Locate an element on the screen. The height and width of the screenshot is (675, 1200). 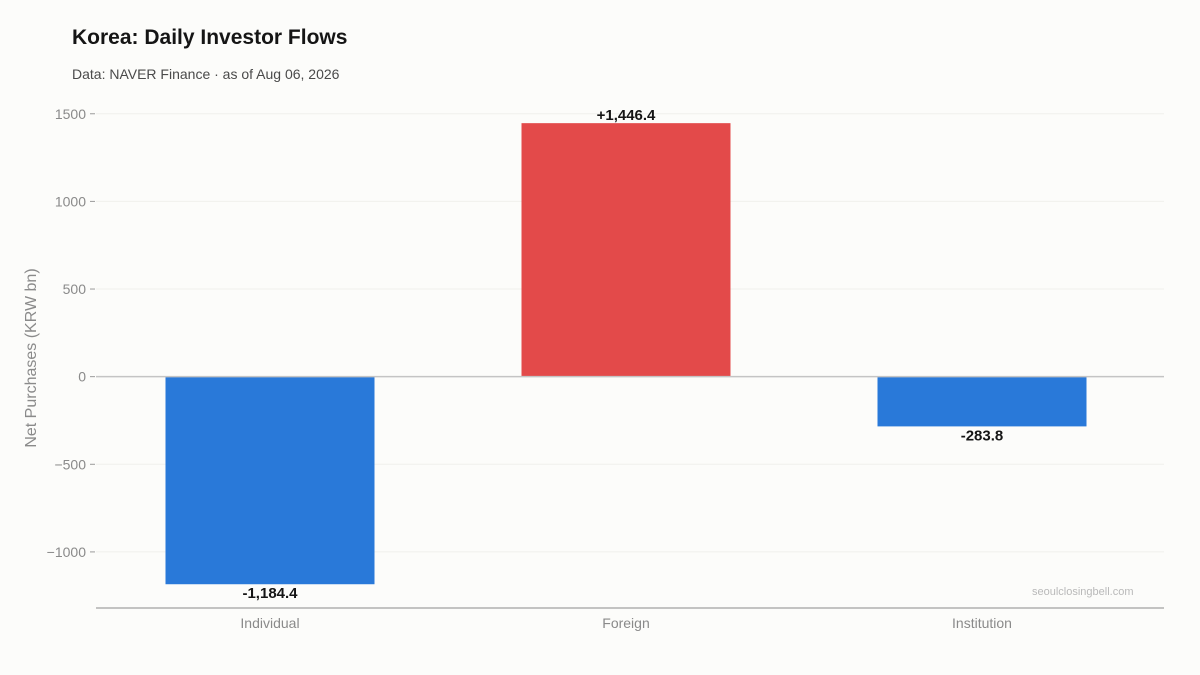
y-axis-label: Net Purchases (KRW bn) is located at coordinates (31, 357).